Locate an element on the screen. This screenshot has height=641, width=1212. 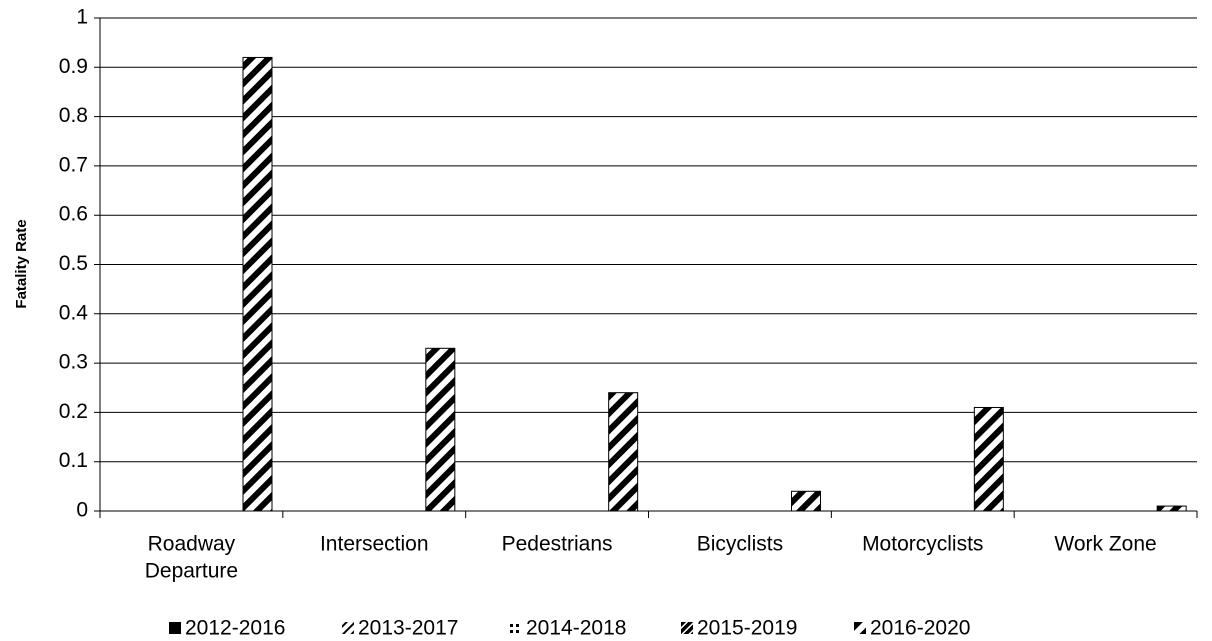
x-tick-label: Intersection is located at coordinates (374, 544).